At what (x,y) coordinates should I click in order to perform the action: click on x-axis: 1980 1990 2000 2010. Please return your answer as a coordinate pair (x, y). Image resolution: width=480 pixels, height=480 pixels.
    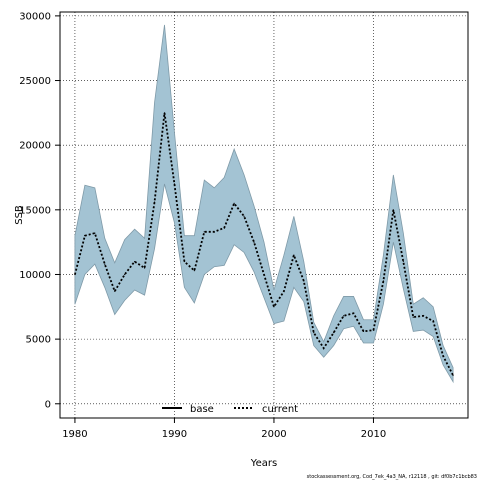
    Looking at the image, I should click on (224, 429).